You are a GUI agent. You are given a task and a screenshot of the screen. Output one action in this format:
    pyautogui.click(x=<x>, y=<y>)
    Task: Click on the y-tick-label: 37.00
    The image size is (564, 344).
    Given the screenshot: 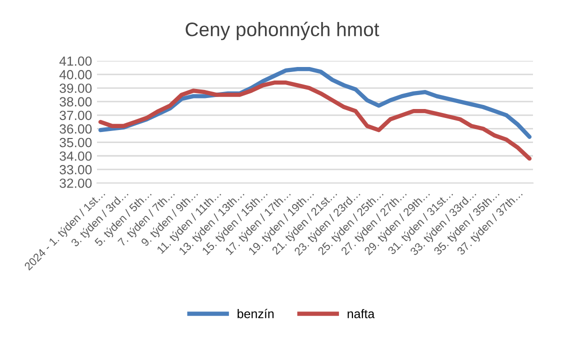 What is the action you would take?
    pyautogui.click(x=76, y=115)
    